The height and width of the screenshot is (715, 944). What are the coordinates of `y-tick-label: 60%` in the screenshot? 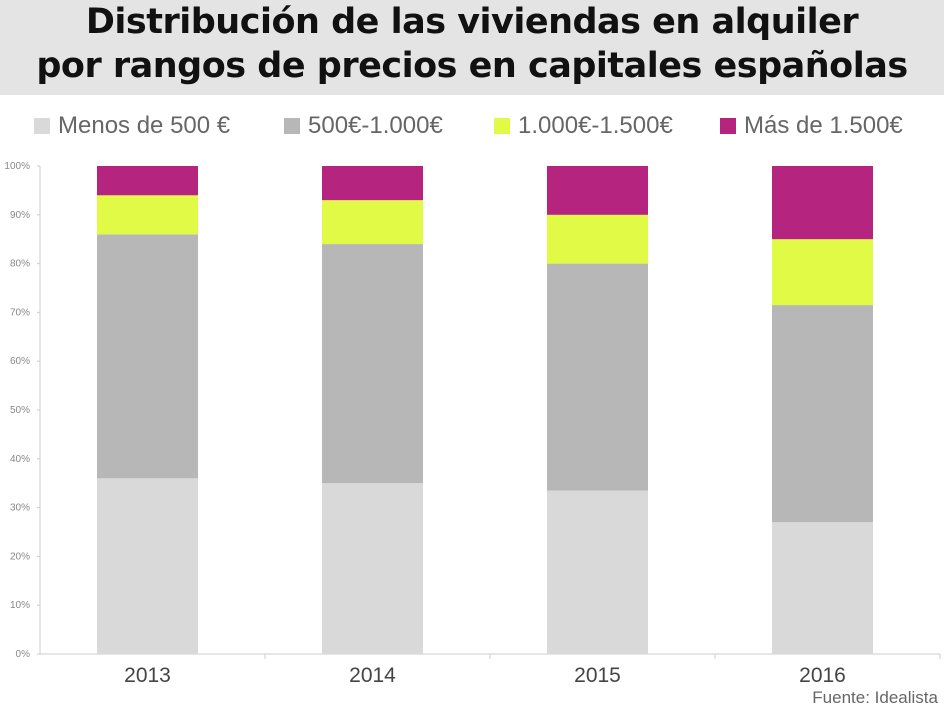 It's located at (20, 361).